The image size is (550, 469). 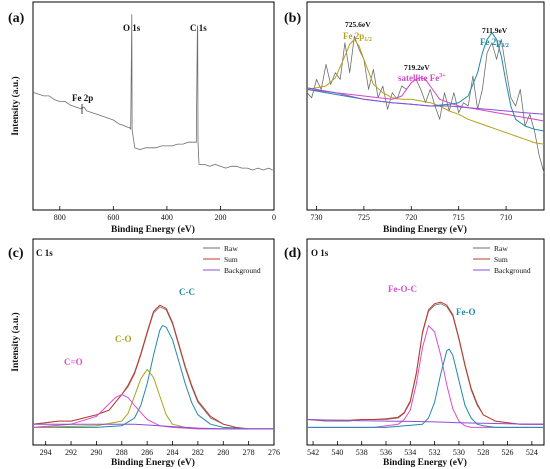 I want to click on x-tick-label: 282, so click(x=198, y=452).